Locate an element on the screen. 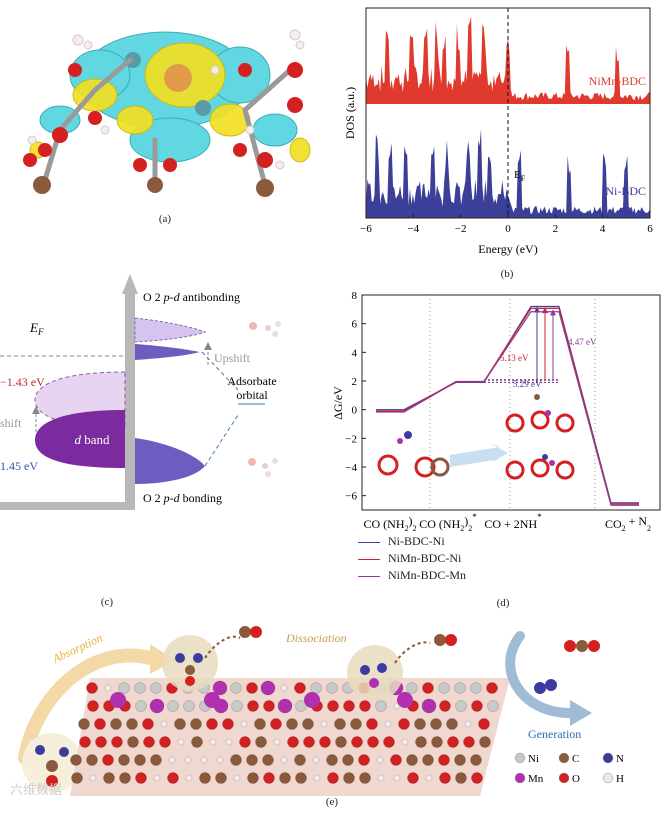  dg-y-tick-label: 2 is located at coordinates (355, 382).